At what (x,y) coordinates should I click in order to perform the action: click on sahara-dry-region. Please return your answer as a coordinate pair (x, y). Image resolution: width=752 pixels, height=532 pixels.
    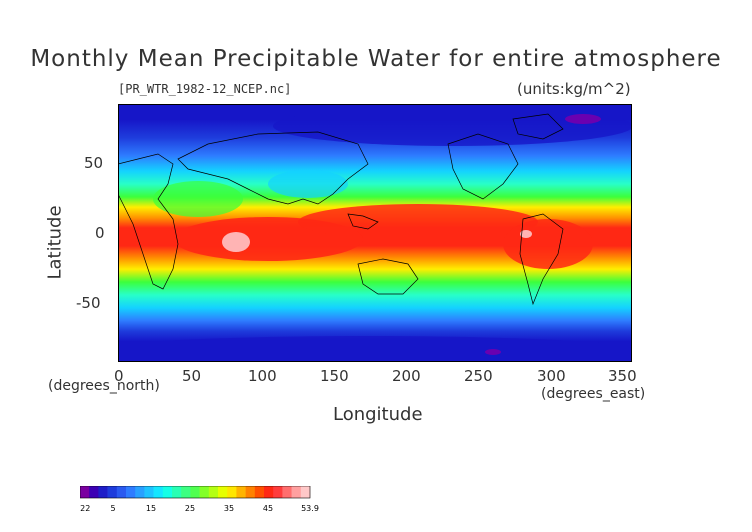
    Looking at the image, I should click on (198, 199).